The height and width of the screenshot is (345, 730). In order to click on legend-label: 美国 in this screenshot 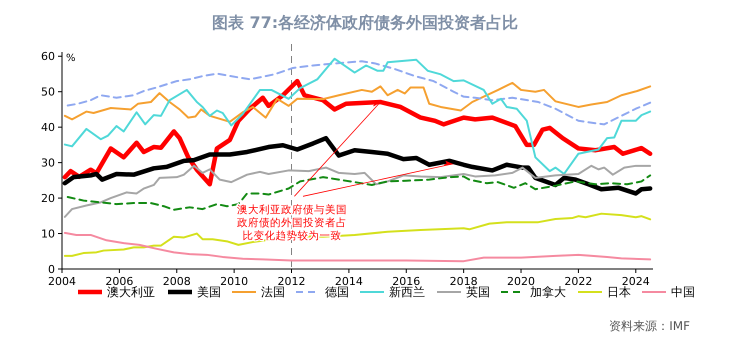, I will do `click(209, 292)`.